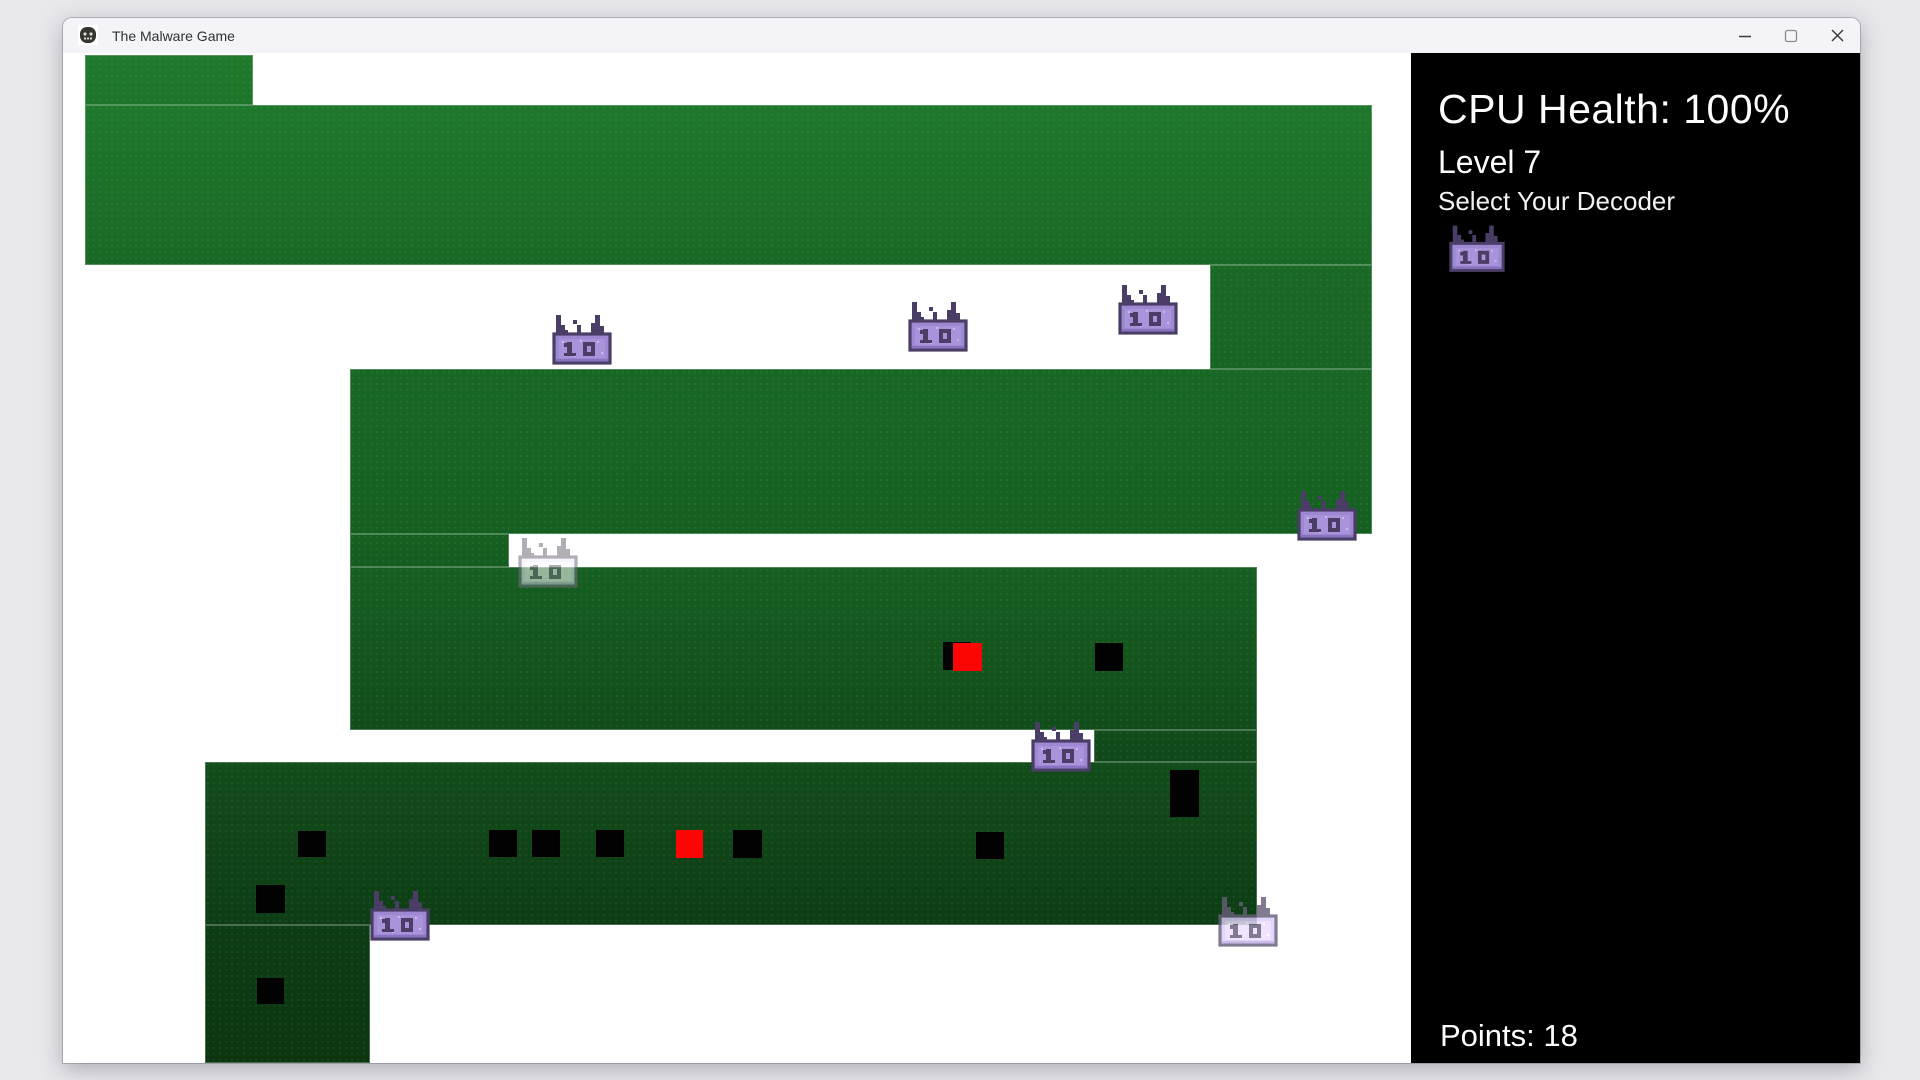 The height and width of the screenshot is (1080, 1920). I want to click on titlebar: The Malware Game, so click(961, 35).